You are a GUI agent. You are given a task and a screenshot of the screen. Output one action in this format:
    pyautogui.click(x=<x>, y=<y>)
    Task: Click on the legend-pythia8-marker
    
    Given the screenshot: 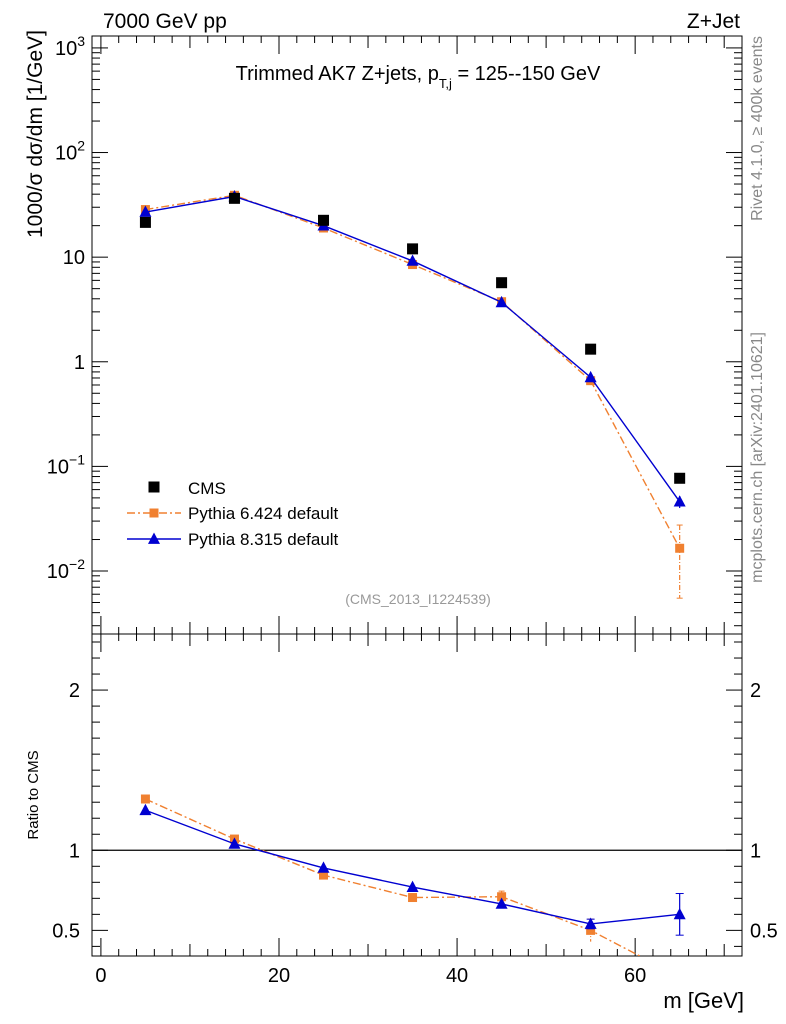 What is the action you would take?
    pyautogui.click(x=154, y=538)
    